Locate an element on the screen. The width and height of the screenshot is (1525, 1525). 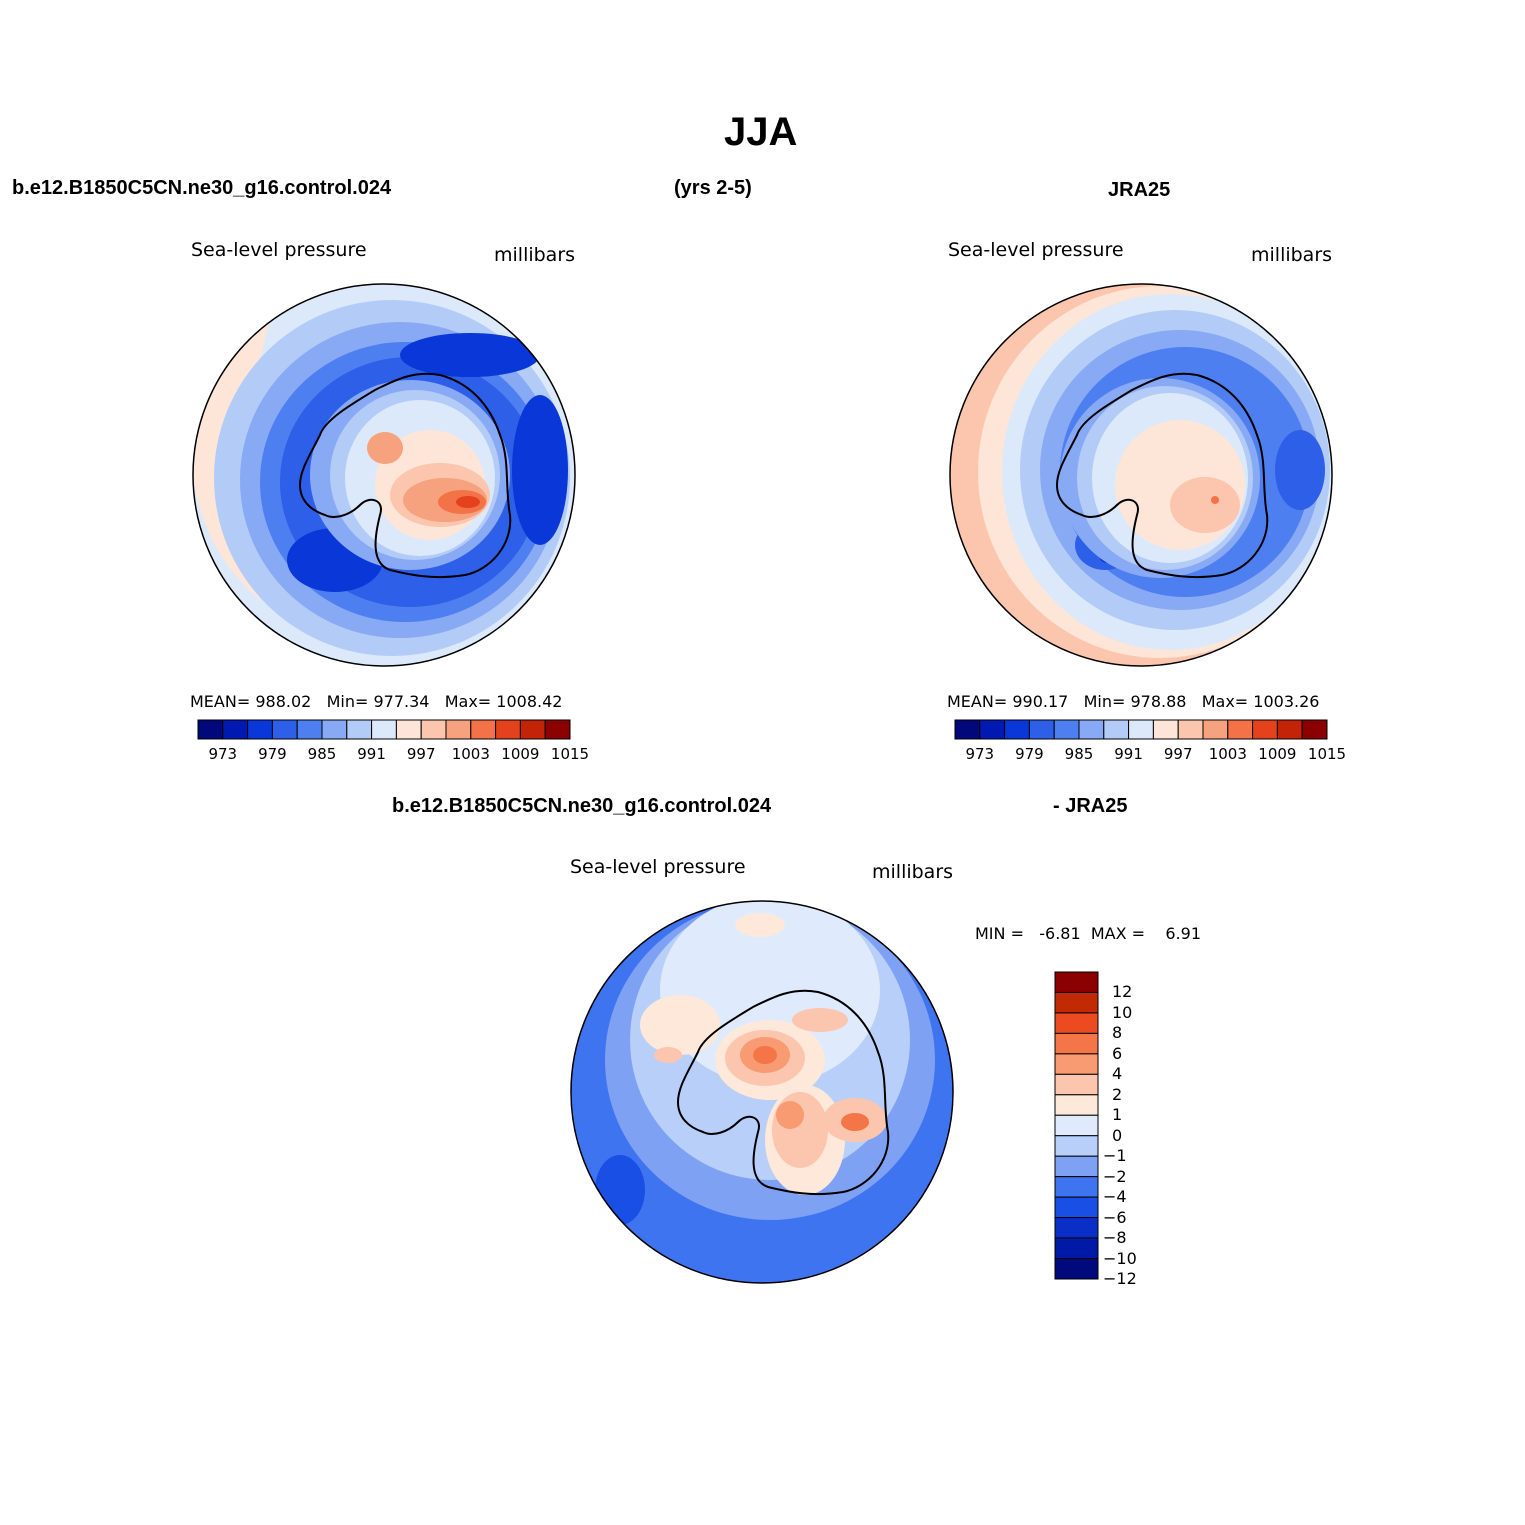
model-colorbar-tick: 1009 is located at coordinates (520, 754).